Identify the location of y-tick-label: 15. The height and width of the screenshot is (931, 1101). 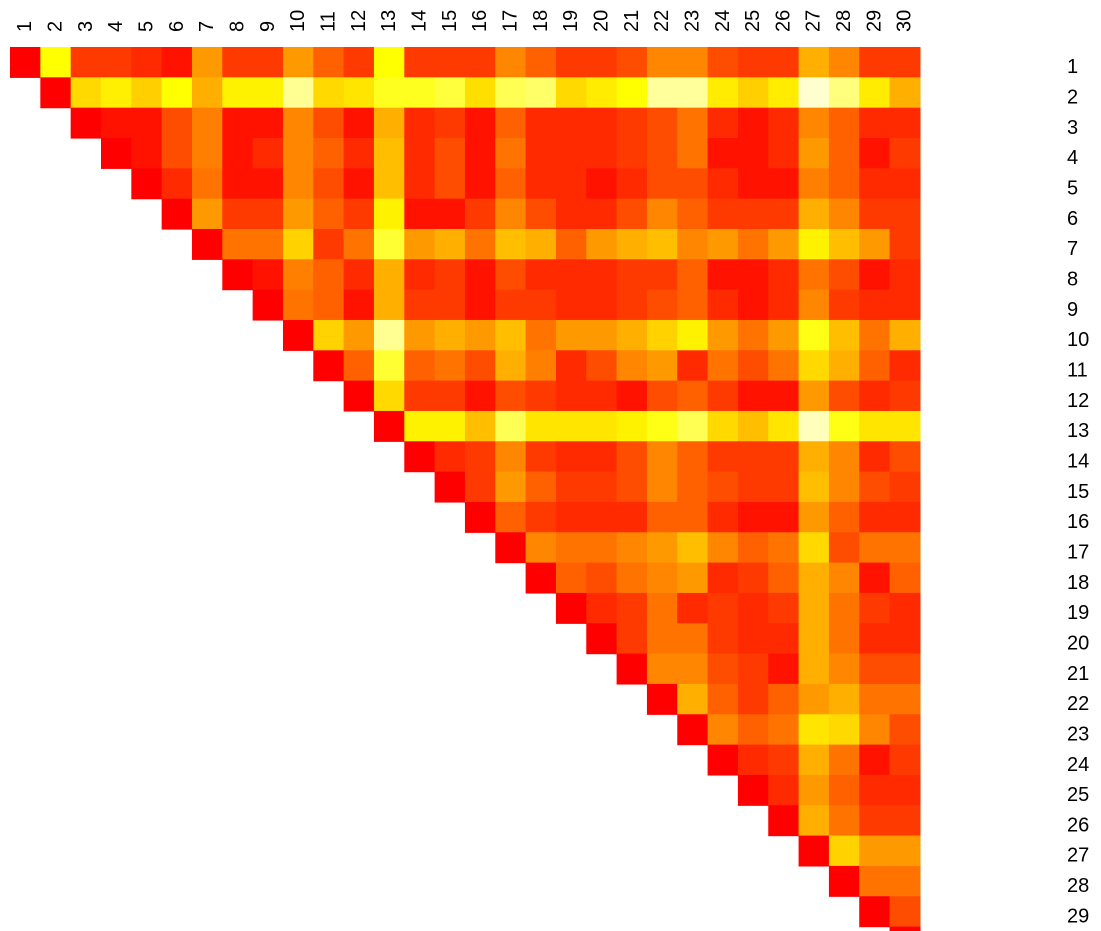
(1078, 492).